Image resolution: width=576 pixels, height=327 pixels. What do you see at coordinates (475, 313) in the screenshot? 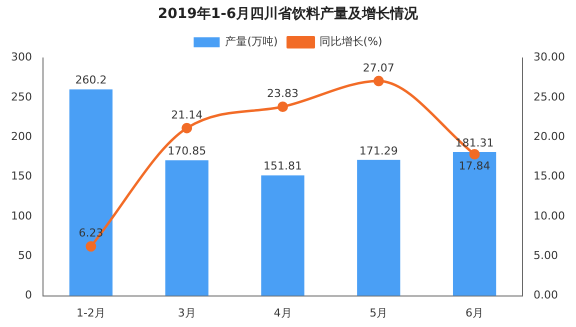
I see `x-tick-label: 6月` at bounding box center [475, 313].